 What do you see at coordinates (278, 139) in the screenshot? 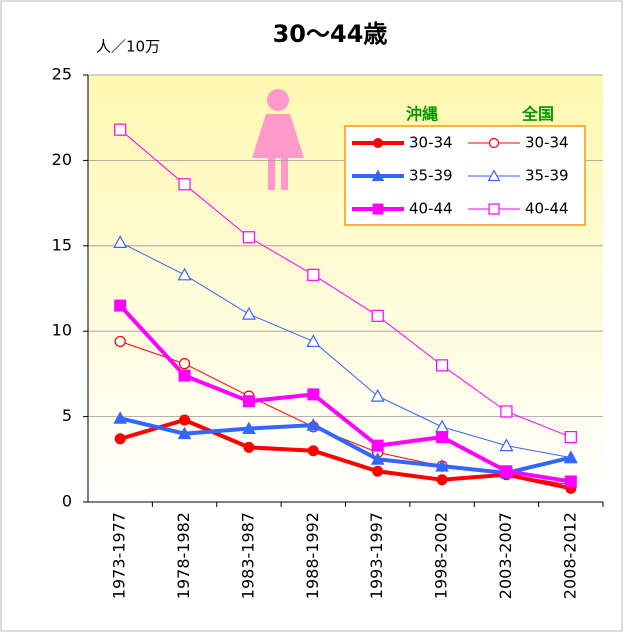
I see `woman-icon` at bounding box center [278, 139].